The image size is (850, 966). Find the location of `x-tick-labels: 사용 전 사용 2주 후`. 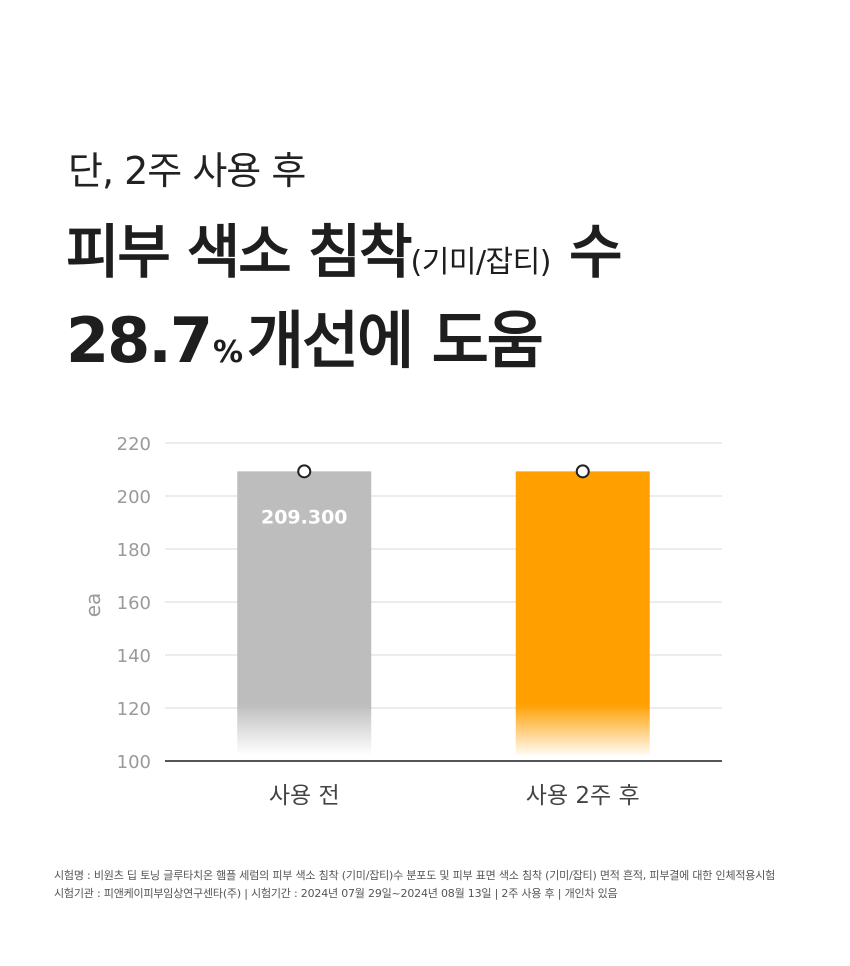

x-tick-labels: 사용 전 사용 2주 후 is located at coordinates (454, 796).